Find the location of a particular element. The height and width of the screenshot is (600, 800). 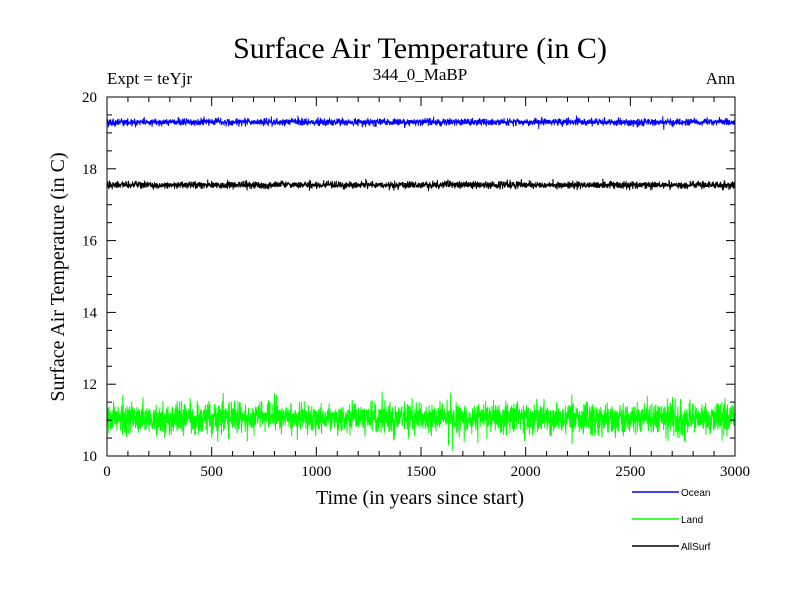

x-axis-label: Time (in years since start) is located at coordinates (420, 498).